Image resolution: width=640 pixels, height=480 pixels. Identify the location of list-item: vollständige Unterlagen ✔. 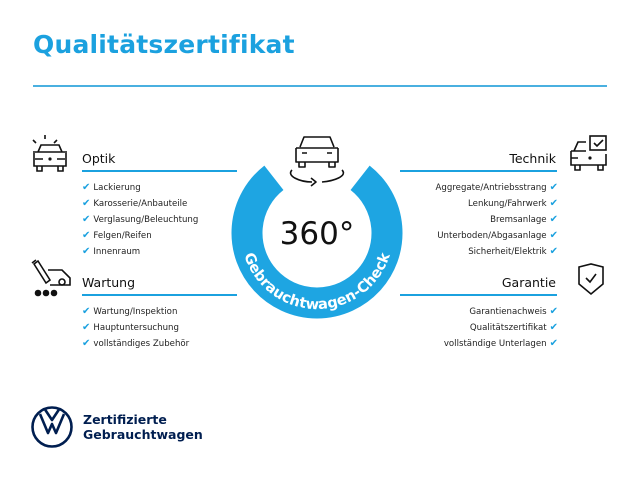
(501, 344).